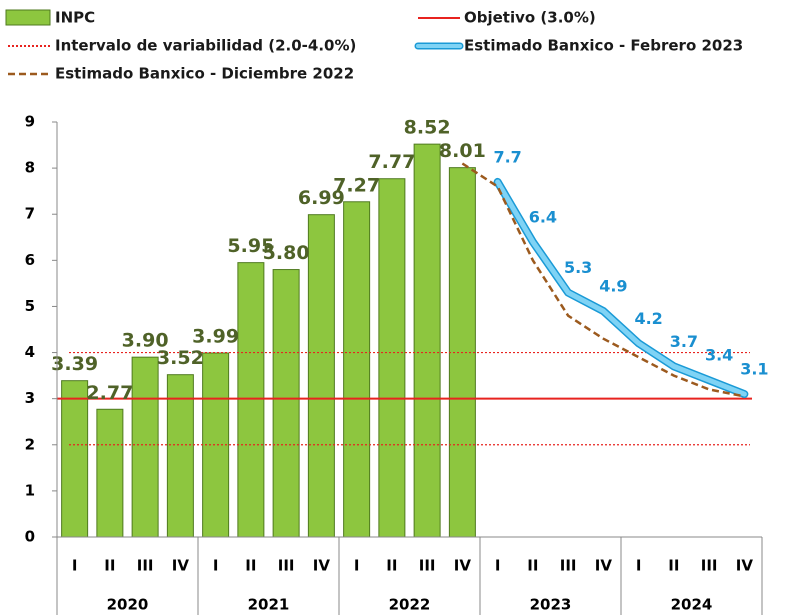 This screenshot has height=615, width=792. What do you see at coordinates (30, 537) in the screenshot?
I see `y-tick-label: 0` at bounding box center [30, 537].